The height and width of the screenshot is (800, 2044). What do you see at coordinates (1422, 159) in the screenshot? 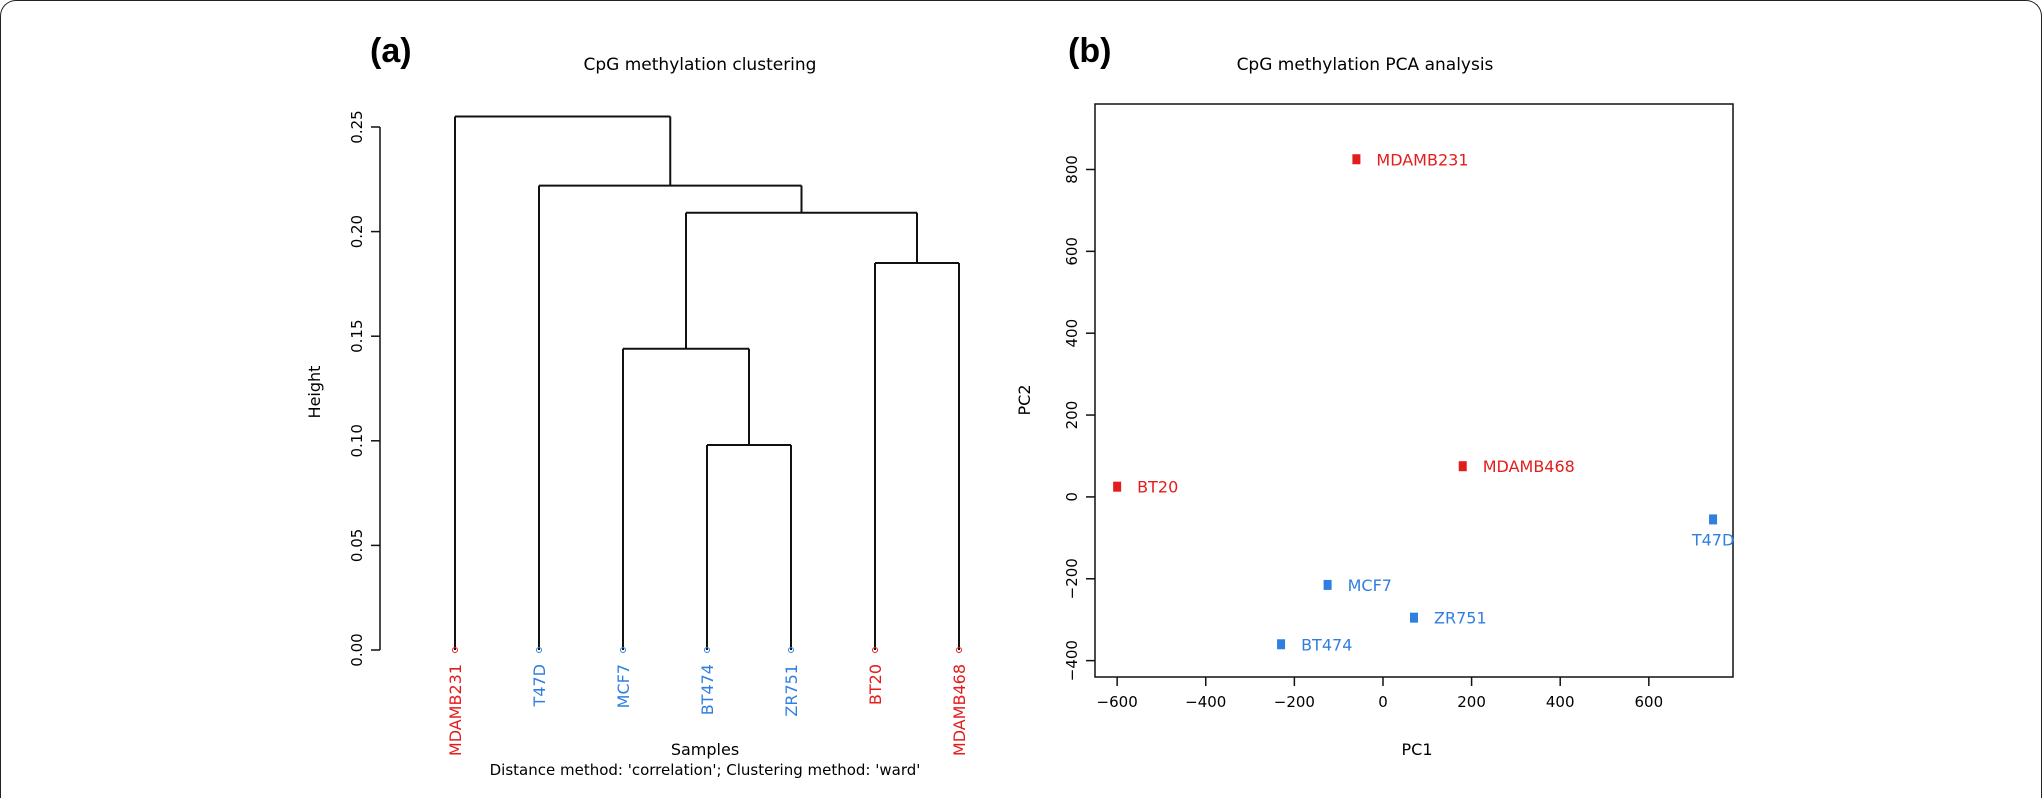
I see `pca-point-label: MDAMB231` at bounding box center [1422, 159].